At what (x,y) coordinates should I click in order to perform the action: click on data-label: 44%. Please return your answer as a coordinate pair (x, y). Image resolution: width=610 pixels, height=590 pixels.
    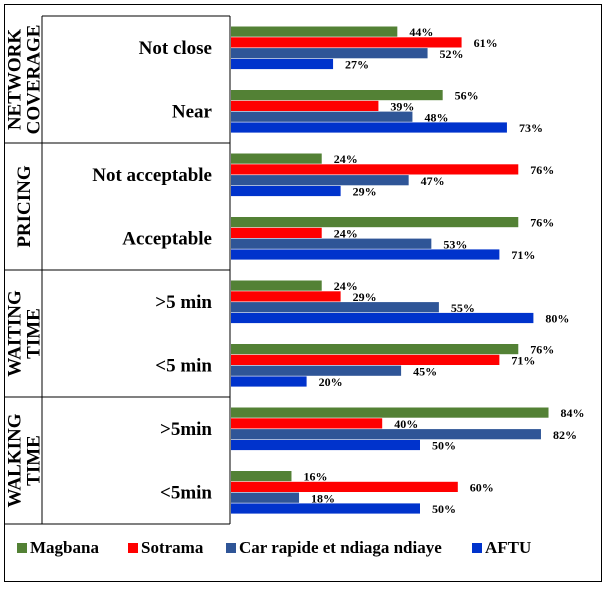
    Looking at the image, I should click on (421, 32).